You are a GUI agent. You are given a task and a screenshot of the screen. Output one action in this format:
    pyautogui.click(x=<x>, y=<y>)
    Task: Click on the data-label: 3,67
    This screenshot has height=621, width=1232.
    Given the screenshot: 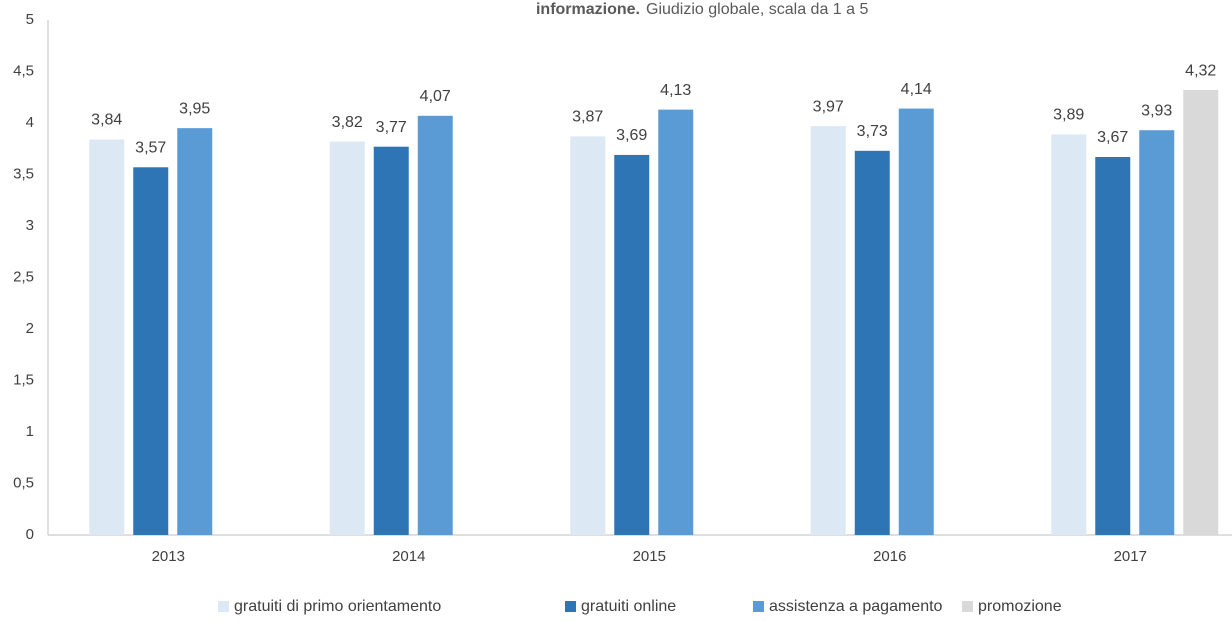 What is the action you would take?
    pyautogui.click(x=1112, y=137)
    